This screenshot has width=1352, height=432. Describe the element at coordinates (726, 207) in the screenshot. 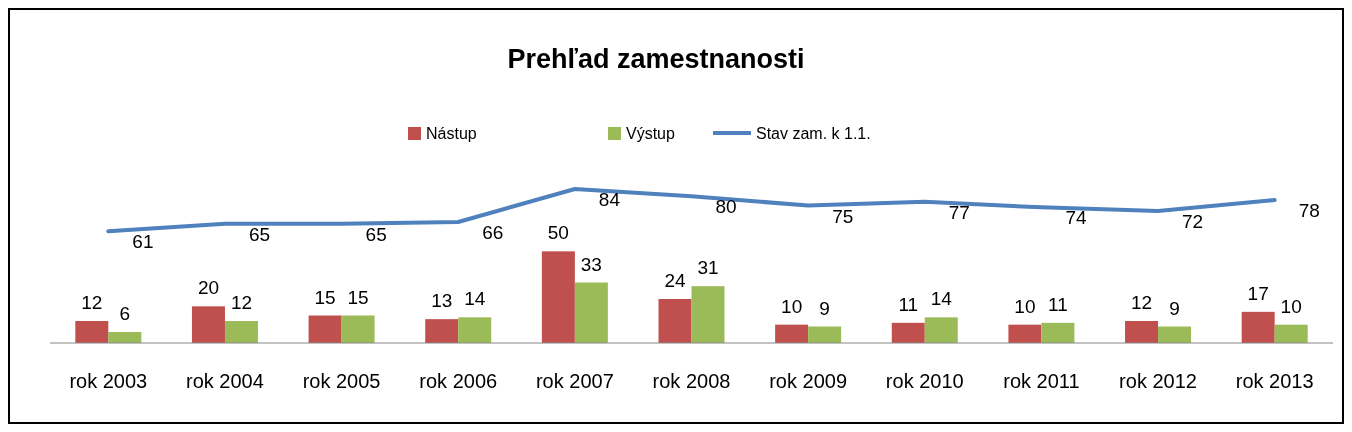

I see `data-label: 80` at that location.